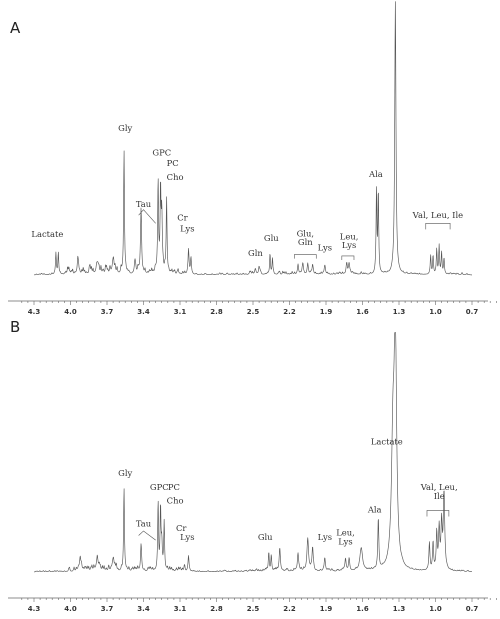 The image size is (500, 619). What do you see at coordinates (294, 234) in the screenshot?
I see `panel-a-brackets` at bounding box center [294, 234].